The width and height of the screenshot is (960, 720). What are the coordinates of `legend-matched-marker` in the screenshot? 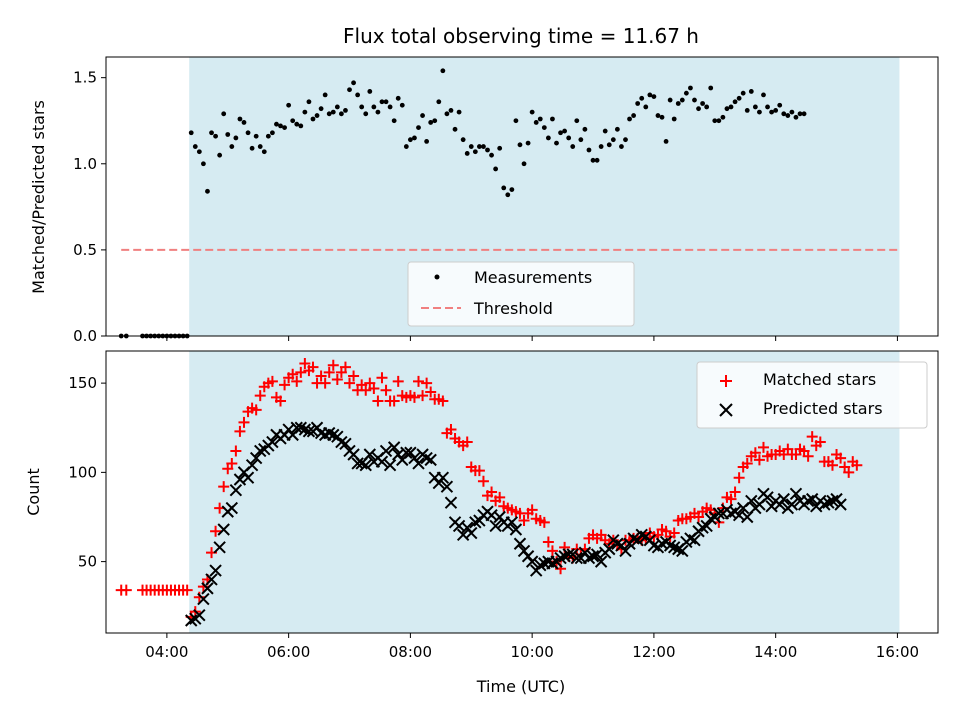 It's located at (726, 381).